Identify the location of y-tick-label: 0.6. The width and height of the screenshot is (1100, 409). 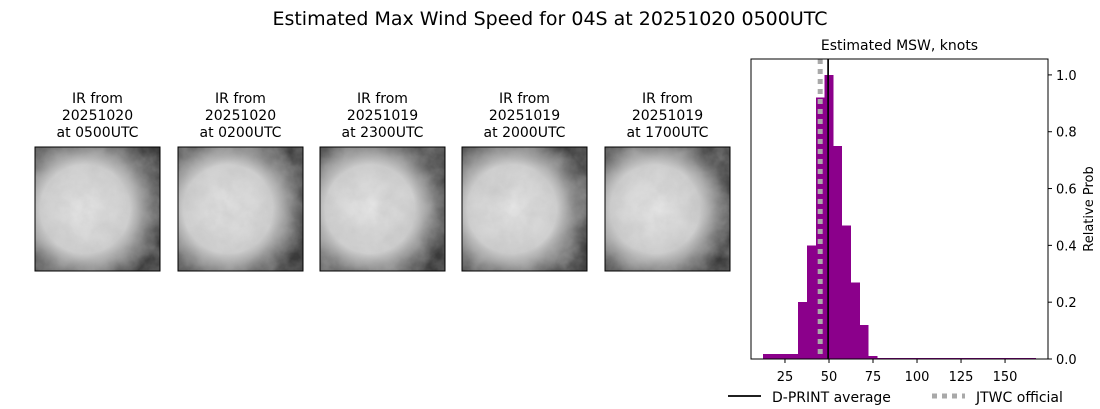
(1066, 190).